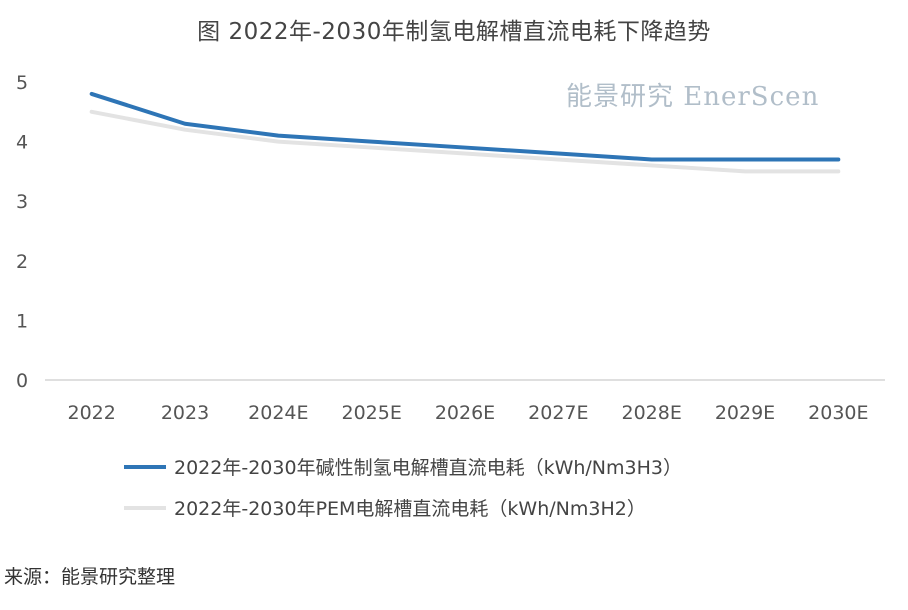  I want to click on y-tick-label: 1, so click(22, 321).